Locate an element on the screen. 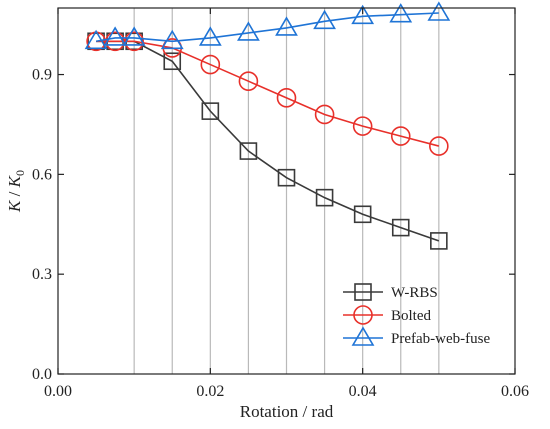  x-tick-label: 0.02 is located at coordinates (210, 391).